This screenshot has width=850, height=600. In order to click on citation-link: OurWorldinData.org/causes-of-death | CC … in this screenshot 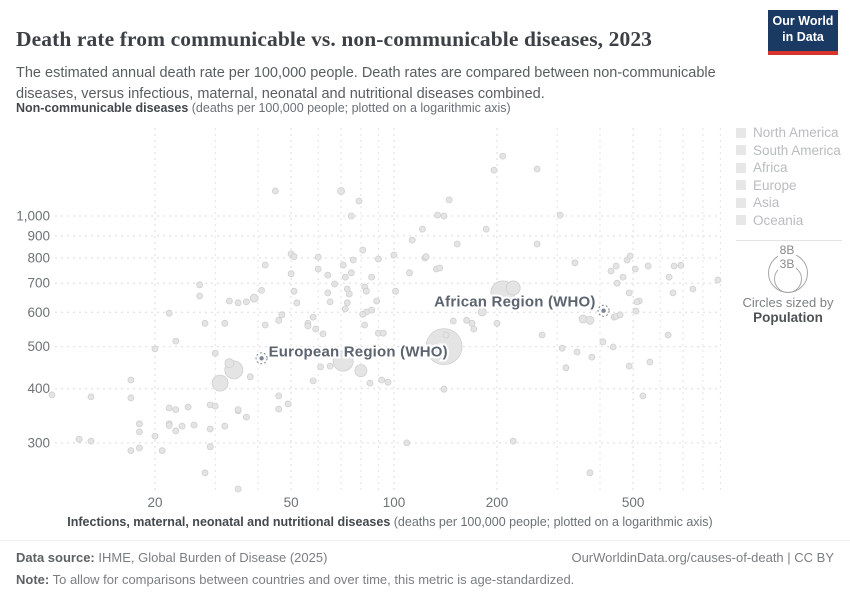, I will do `click(702, 557)`.